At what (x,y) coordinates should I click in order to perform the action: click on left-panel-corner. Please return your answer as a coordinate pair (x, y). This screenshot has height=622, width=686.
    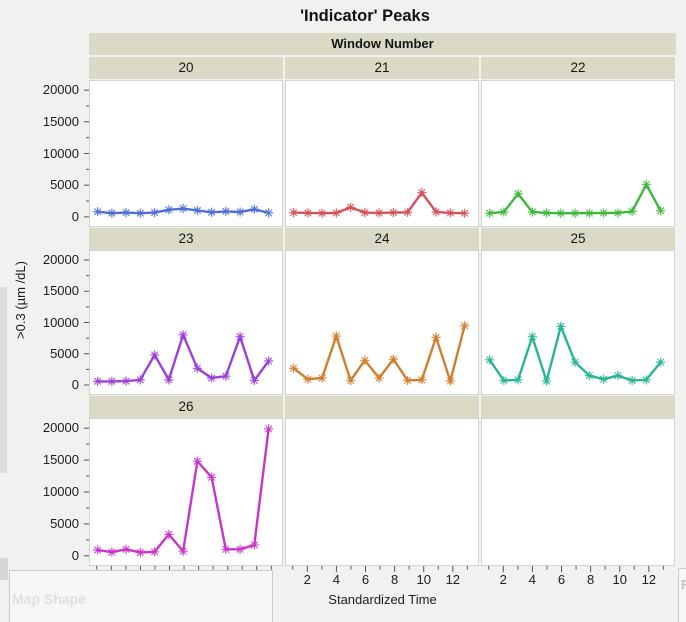
    Looking at the image, I should click on (4, 569).